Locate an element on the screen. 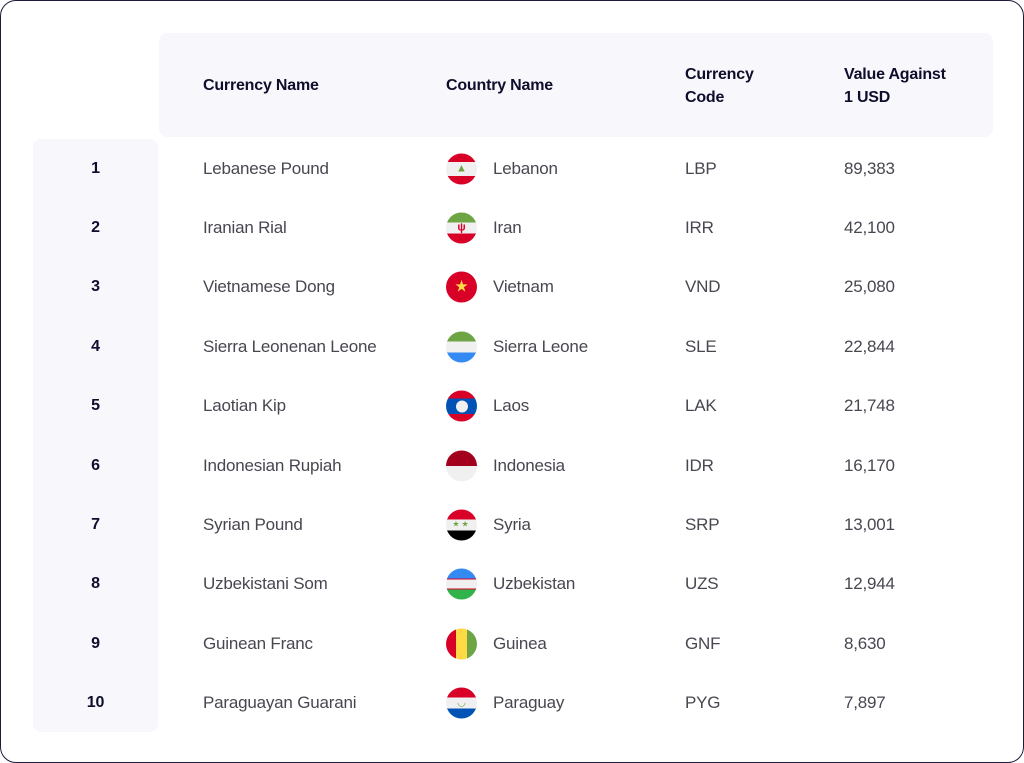 Image resolution: width=1024 pixels, height=763 pixels. country-name: Vietnam is located at coordinates (523, 287).